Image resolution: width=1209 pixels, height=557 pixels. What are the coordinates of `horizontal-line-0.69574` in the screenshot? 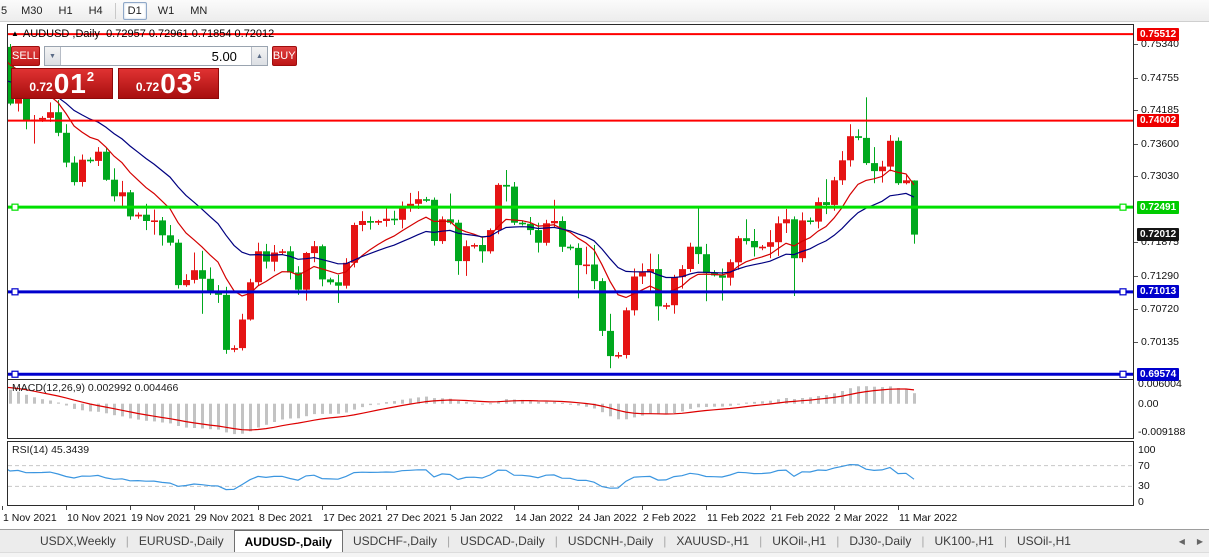 It's located at (570, 374).